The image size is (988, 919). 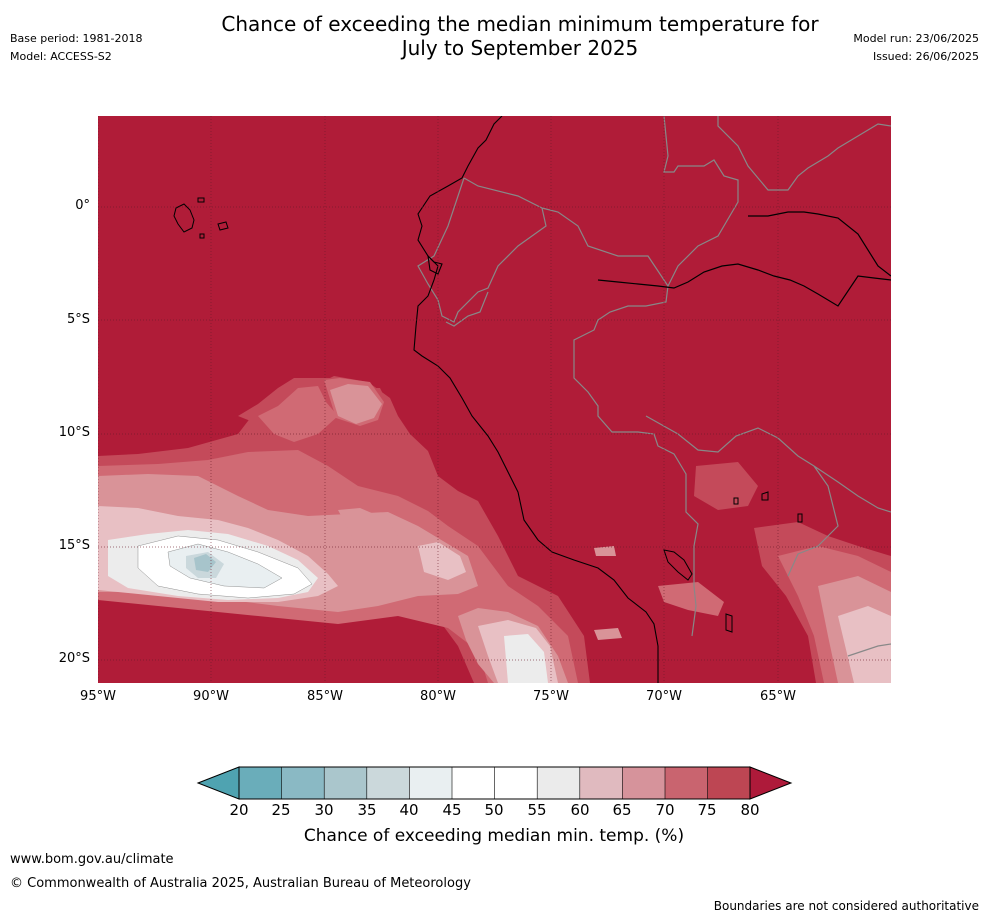 I want to click on contour-35-pacific, so click(x=205, y=563).